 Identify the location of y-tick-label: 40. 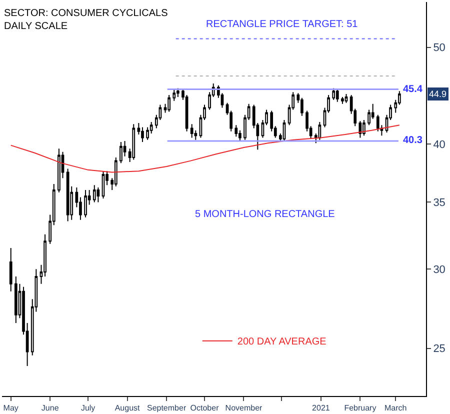
(439, 145).